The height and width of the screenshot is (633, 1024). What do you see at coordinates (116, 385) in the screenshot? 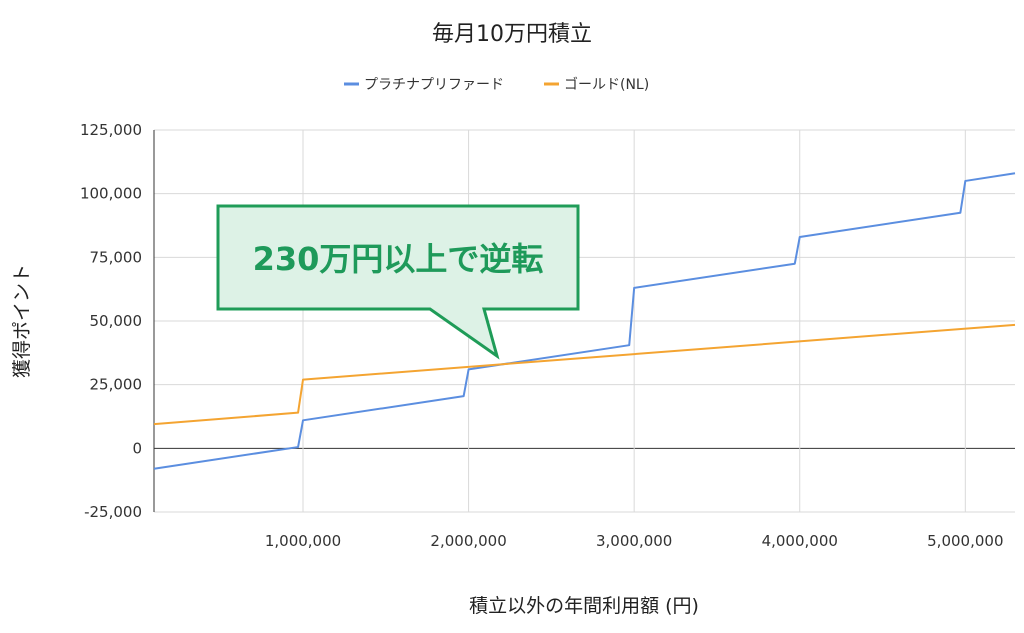
I see `y-tick-label: 25,000` at bounding box center [116, 385].